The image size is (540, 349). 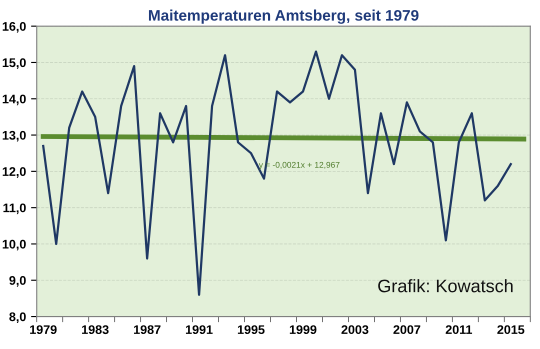 I want to click on annotation: Grafik: Kowatsch, so click(x=445, y=285).